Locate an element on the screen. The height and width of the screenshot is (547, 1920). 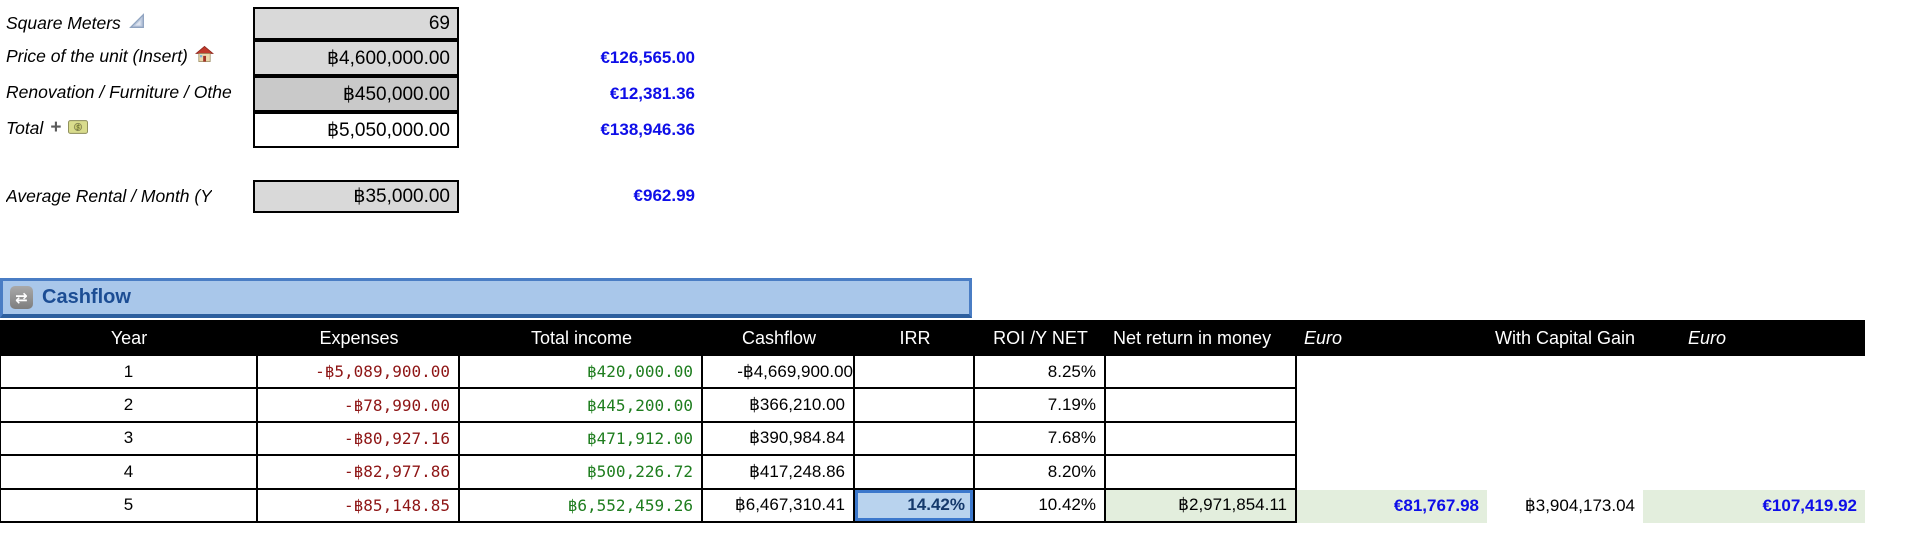
rental-euro-value: €962.99 is located at coordinates (664, 195).